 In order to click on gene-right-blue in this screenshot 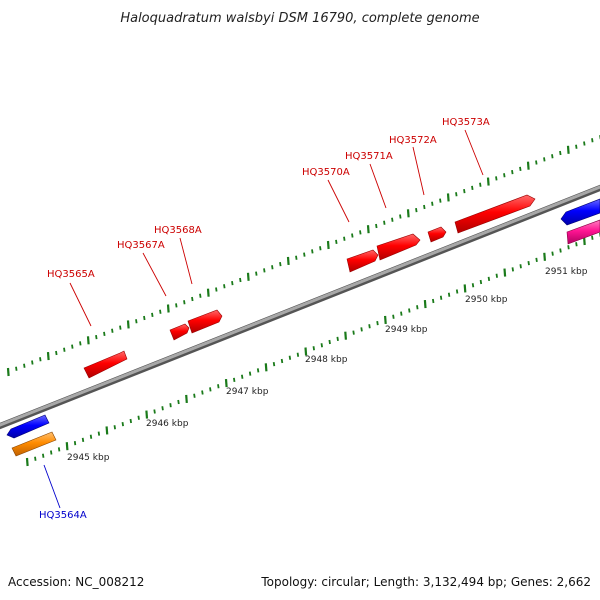, I will do `click(580, 212)`.